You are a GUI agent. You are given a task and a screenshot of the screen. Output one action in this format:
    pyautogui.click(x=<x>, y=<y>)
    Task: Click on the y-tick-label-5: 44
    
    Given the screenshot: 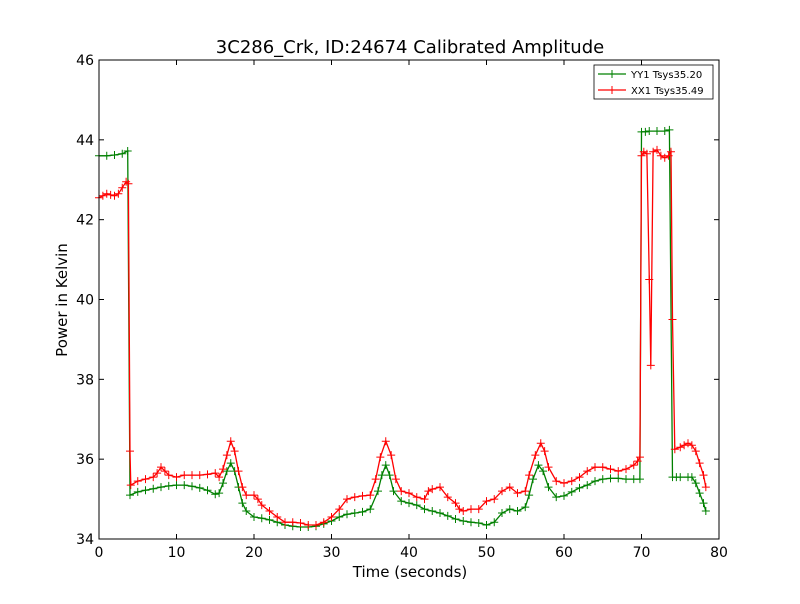 What is the action you would take?
    pyautogui.click(x=85, y=141)
    